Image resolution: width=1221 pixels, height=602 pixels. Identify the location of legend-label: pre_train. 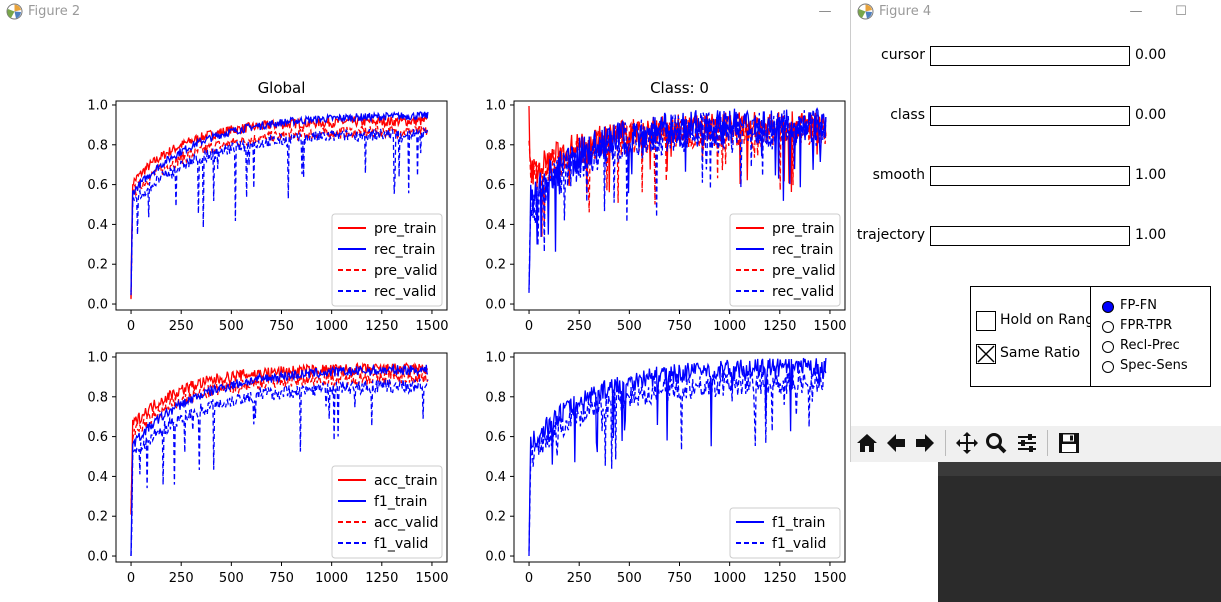
(405, 229).